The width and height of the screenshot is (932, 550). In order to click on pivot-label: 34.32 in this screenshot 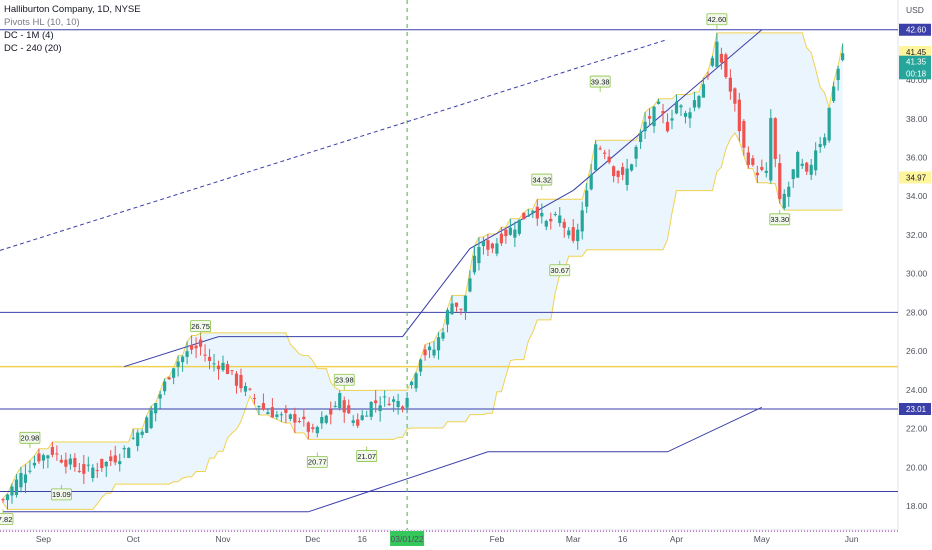, I will do `click(541, 179)`.